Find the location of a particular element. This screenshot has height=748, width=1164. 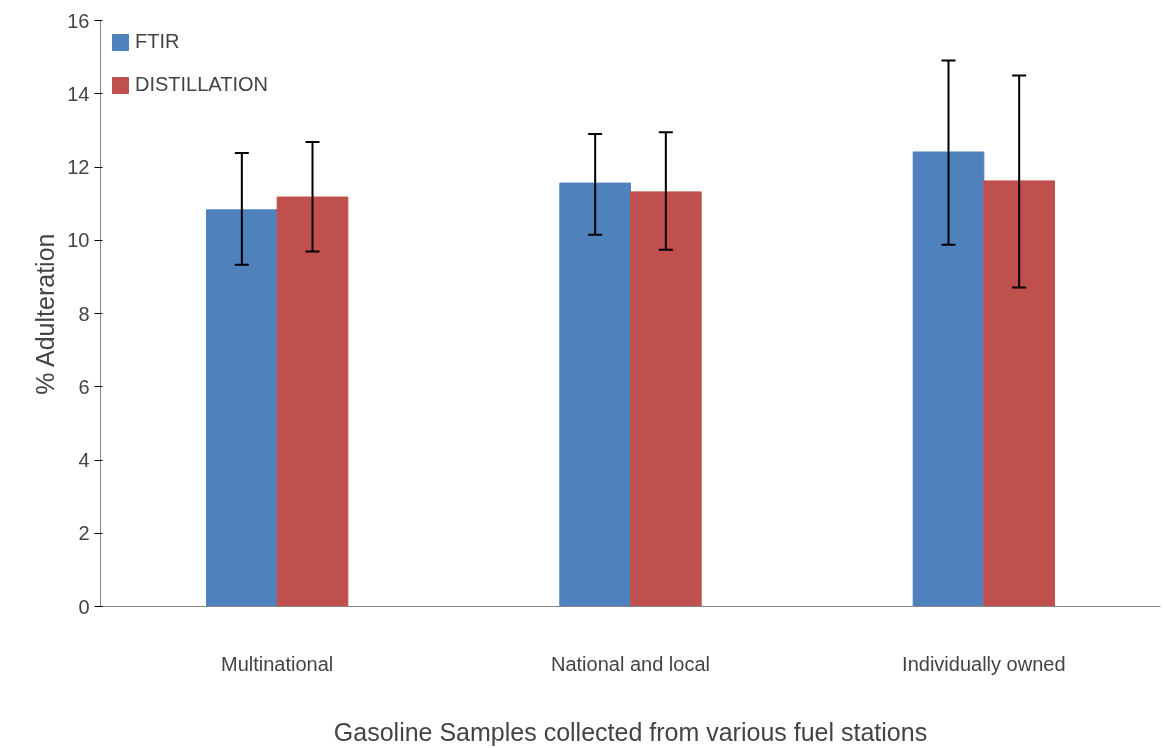

x-tick-label: National and local is located at coordinates (630, 663).